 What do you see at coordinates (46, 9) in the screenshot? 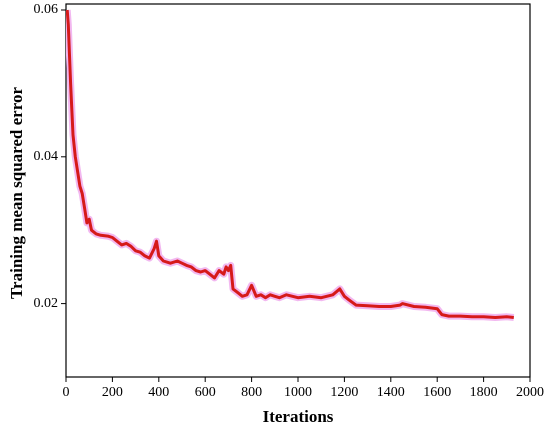
I see `y-tick-label: 0.06` at bounding box center [46, 9].